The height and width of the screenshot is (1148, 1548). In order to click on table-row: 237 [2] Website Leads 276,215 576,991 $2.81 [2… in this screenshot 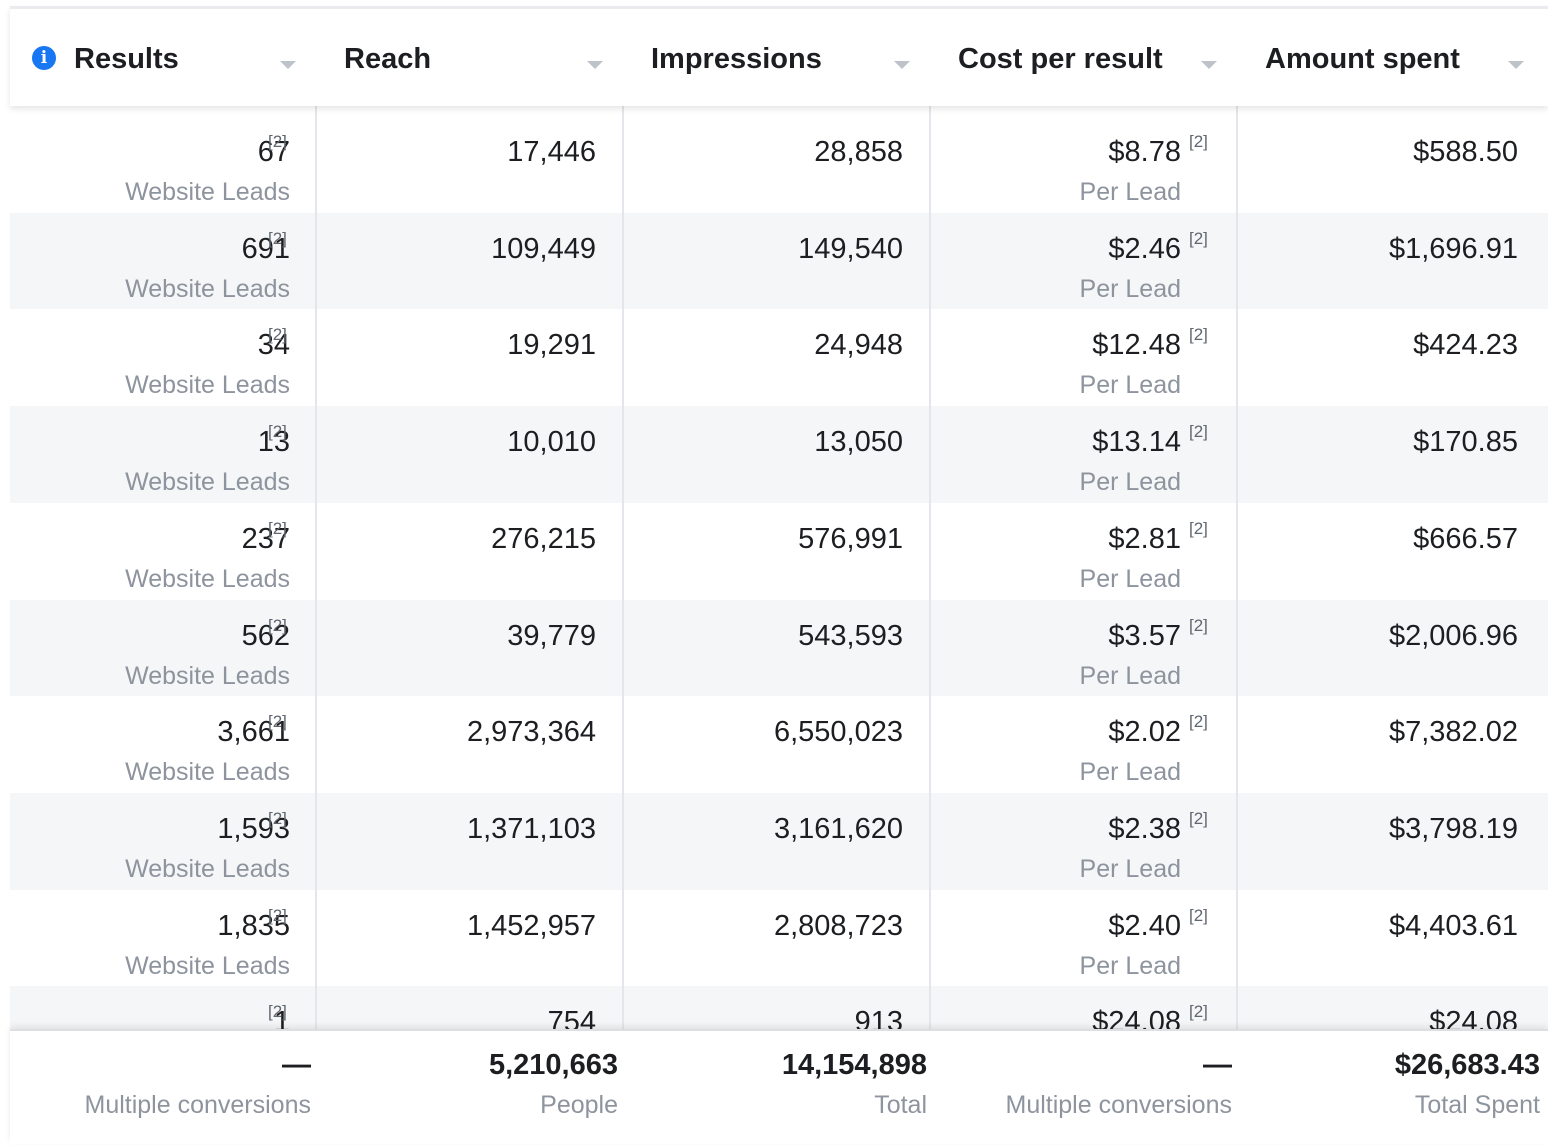, I will do `click(779, 551)`.